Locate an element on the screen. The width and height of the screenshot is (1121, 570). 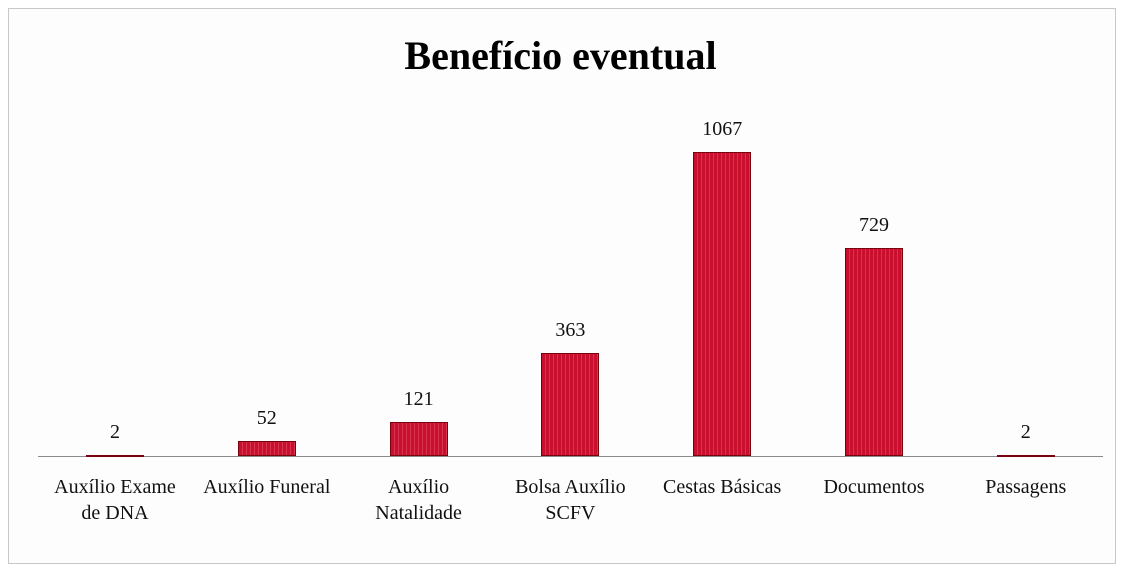
x-tick-label: Passagens is located at coordinates (1026, 487).